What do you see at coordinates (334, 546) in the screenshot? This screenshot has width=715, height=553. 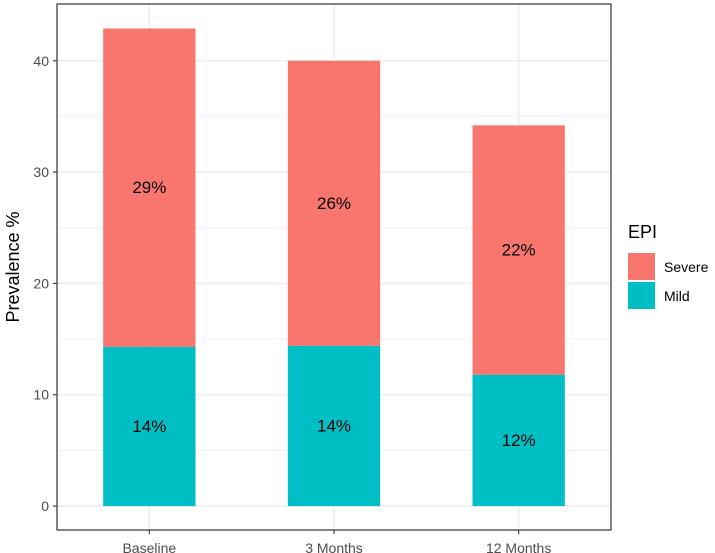 I see `x-tick-label: 3 Months` at bounding box center [334, 546].